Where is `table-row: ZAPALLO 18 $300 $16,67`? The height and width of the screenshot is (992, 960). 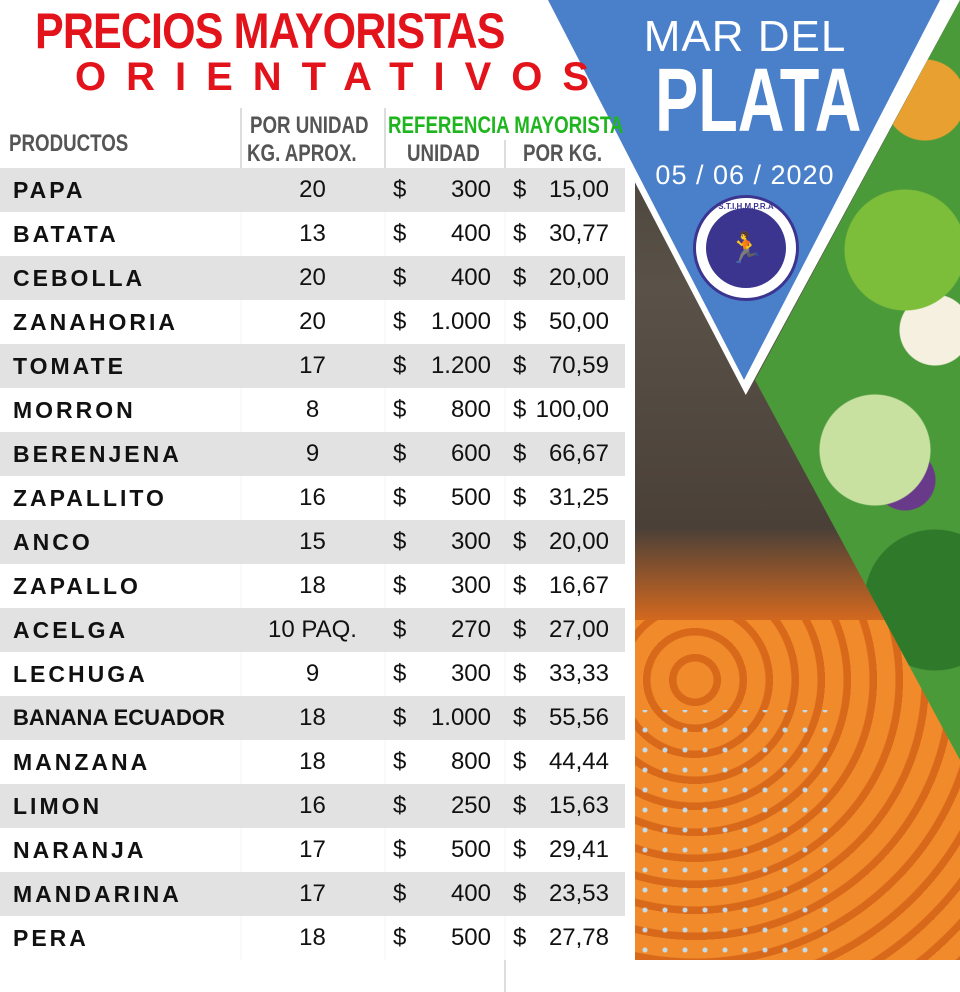
table-row: ZAPALLO 18 $300 $16,67 is located at coordinates (312, 586).